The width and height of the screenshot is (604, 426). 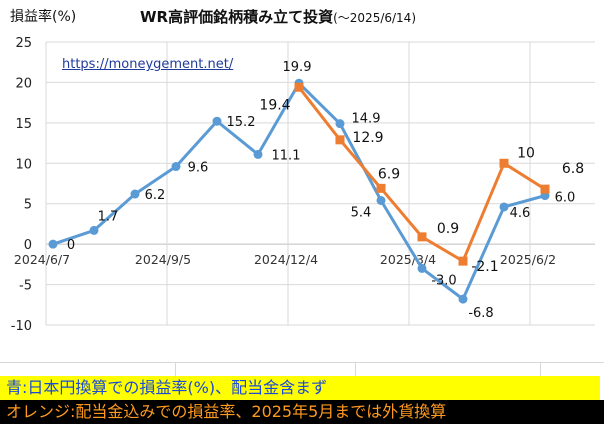 I want to click on data-label: 14.9, so click(x=366, y=119).